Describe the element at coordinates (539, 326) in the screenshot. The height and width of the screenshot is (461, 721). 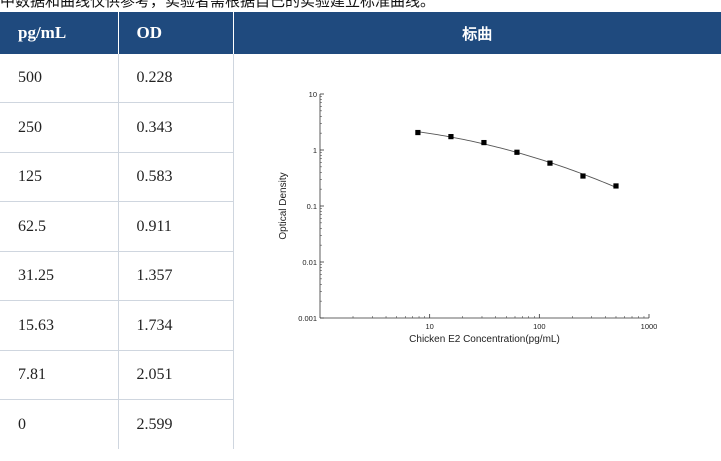
I see `x-tick-label: 100` at that location.